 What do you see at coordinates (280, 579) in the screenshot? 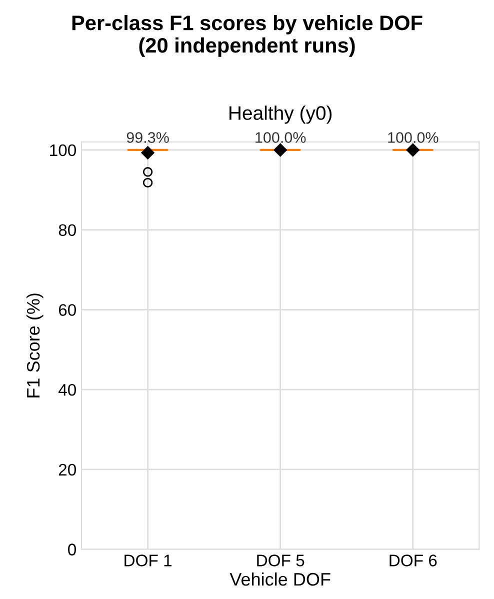
I see `x-axis-title: Vehicle DOF` at bounding box center [280, 579].